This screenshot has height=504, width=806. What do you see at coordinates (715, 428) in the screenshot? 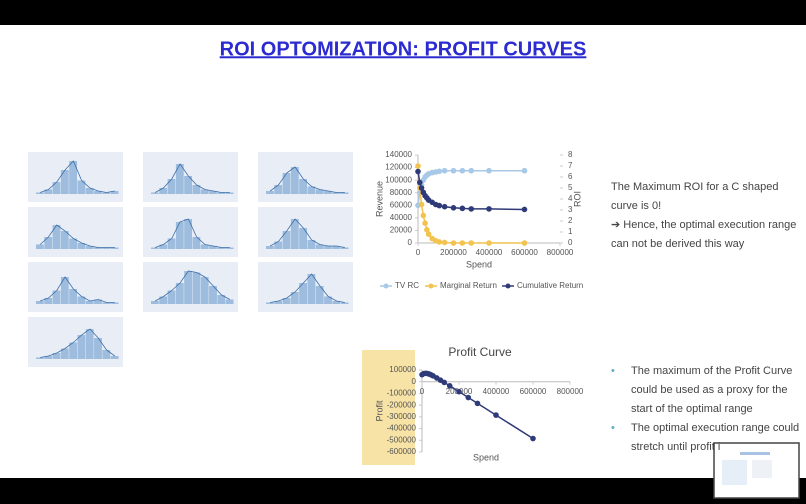
I see `bullet-line: The optimal execution range could` at bounding box center [715, 428].